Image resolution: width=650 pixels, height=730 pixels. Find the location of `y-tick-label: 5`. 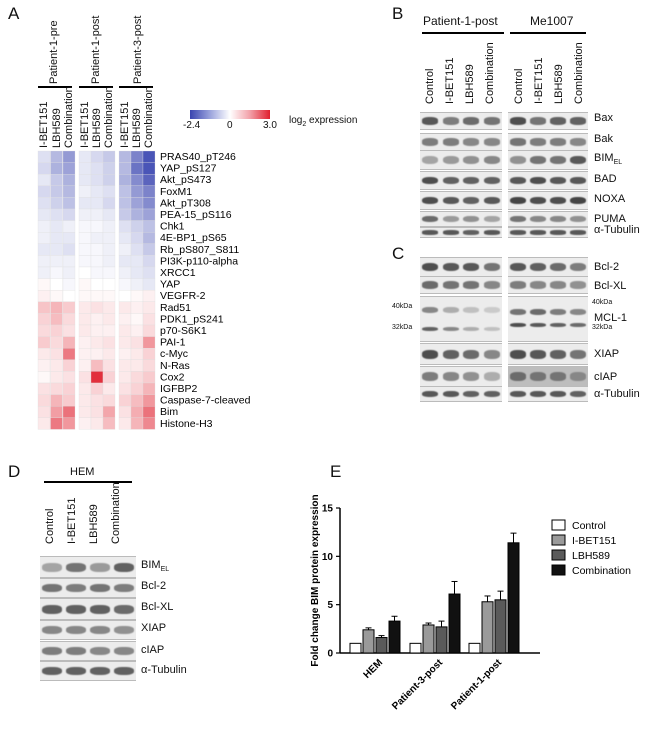

y-tick-label: 5 is located at coordinates (330, 605).